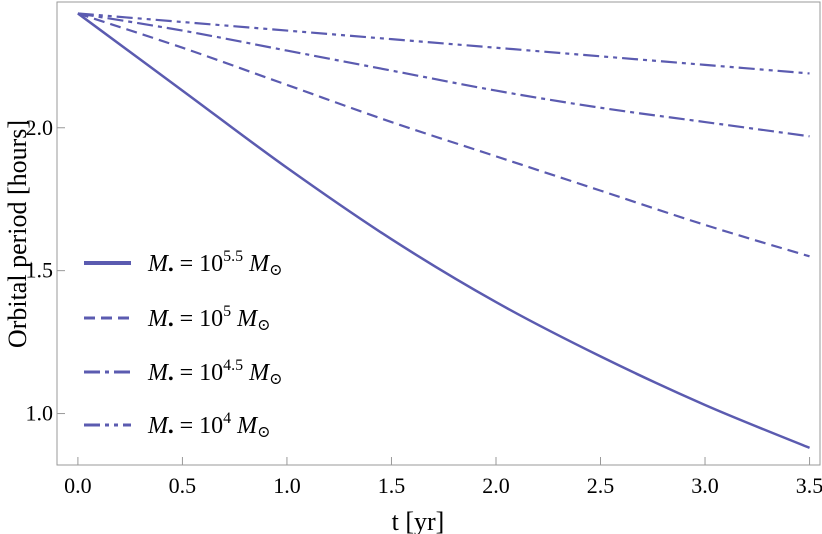 The image size is (822, 534). I want to click on y-axis-ticks: 1.0 1.5 2.0, so click(45, 270).